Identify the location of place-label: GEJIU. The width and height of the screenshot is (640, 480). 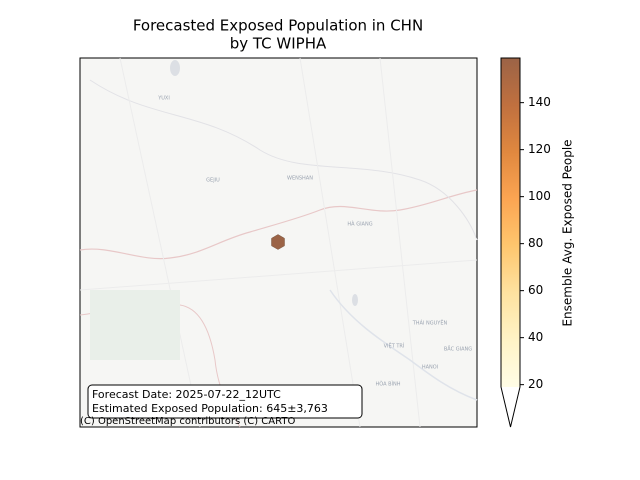
(213, 181).